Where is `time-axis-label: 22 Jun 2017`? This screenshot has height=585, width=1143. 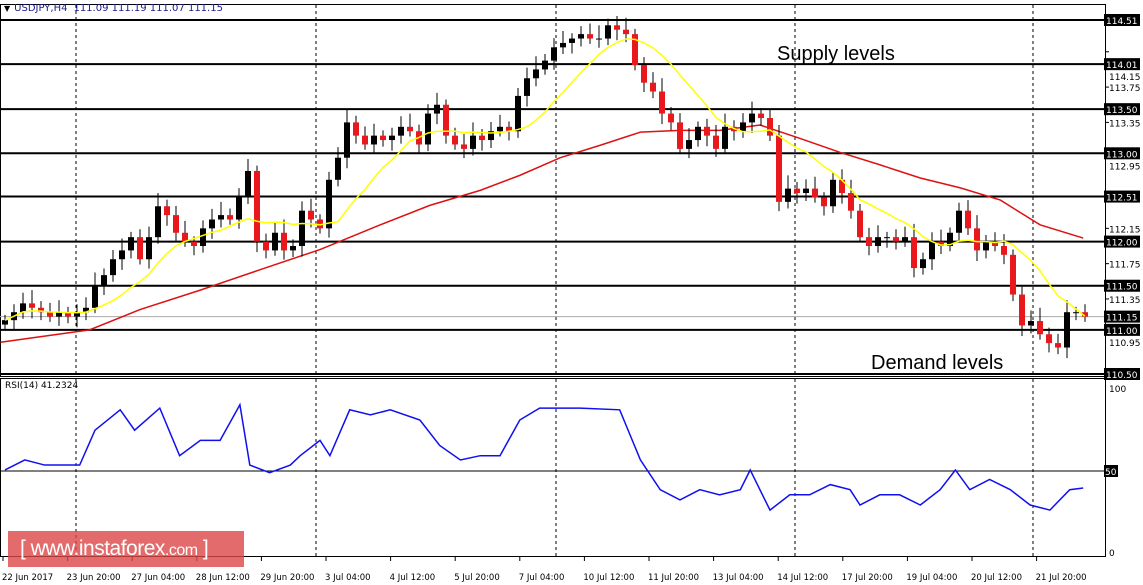
time-axis-label: 22 Jun 2017 is located at coordinates (27, 578).